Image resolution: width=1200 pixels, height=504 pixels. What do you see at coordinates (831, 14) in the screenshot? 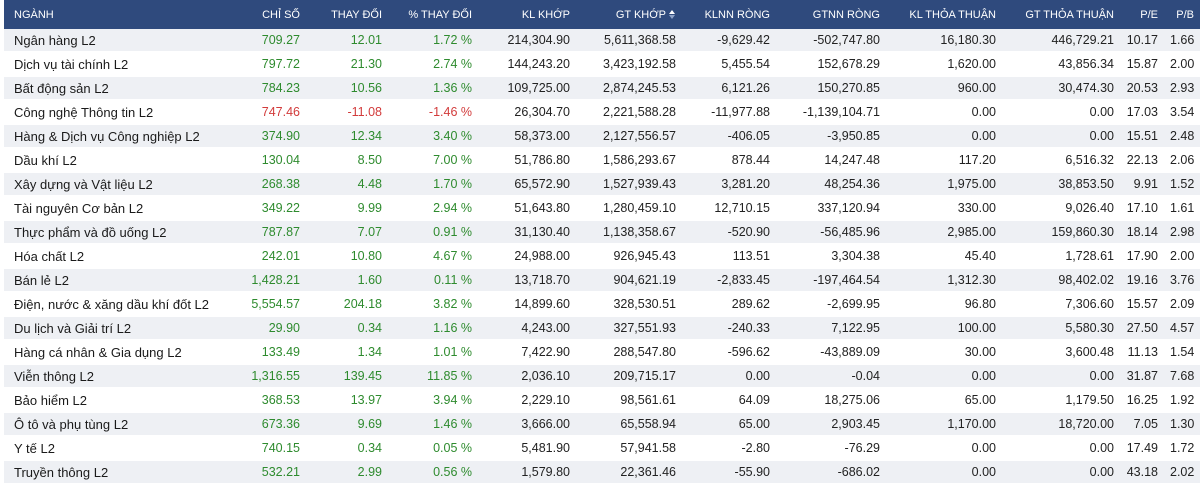
I see `col-header-gtnn-rong: GTNN RÒNG` at bounding box center [831, 14].